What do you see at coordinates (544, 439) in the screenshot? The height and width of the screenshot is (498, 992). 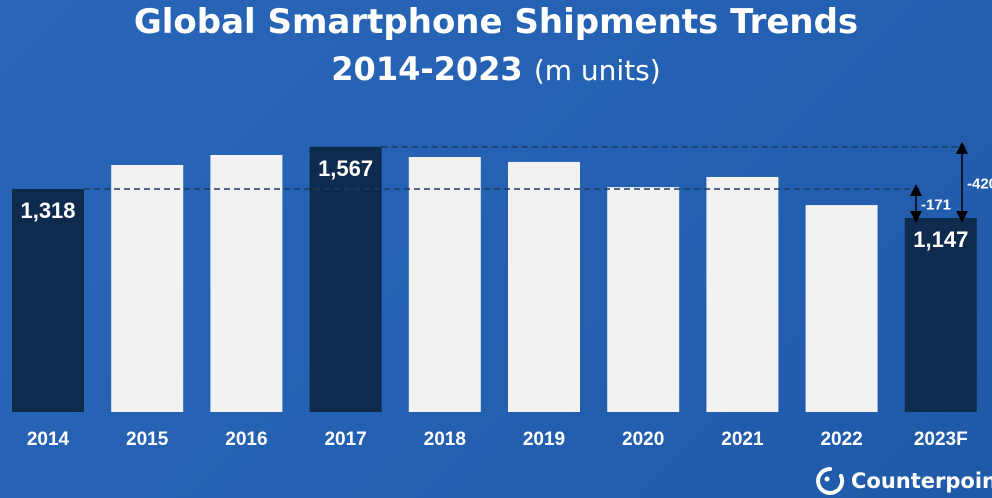 I see `x-tick-label: 2019` at bounding box center [544, 439].